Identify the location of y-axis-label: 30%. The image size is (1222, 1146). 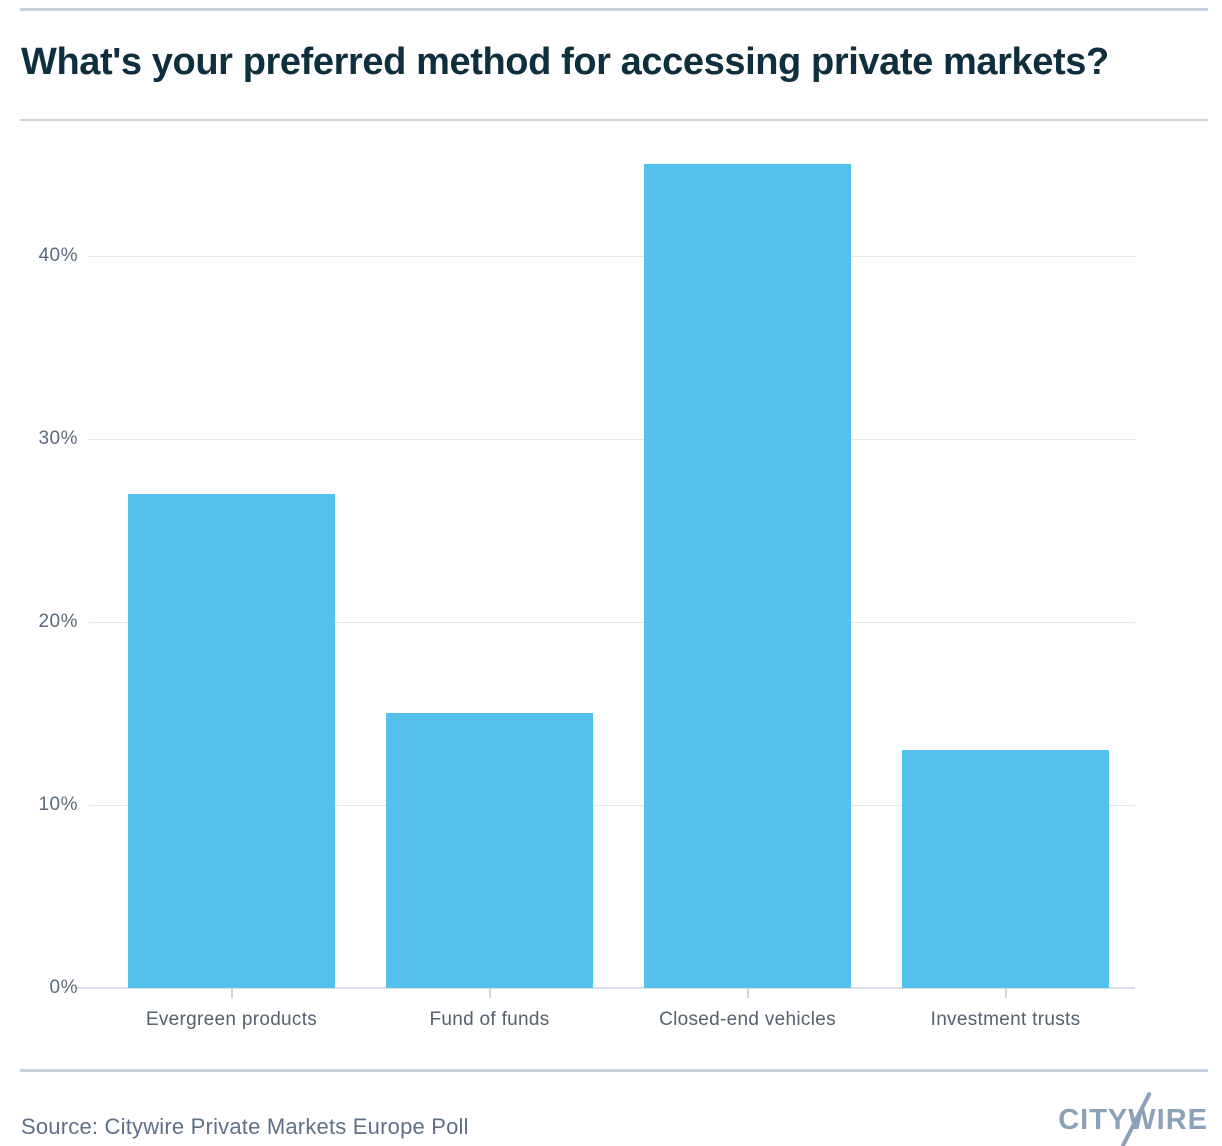
(58, 438).